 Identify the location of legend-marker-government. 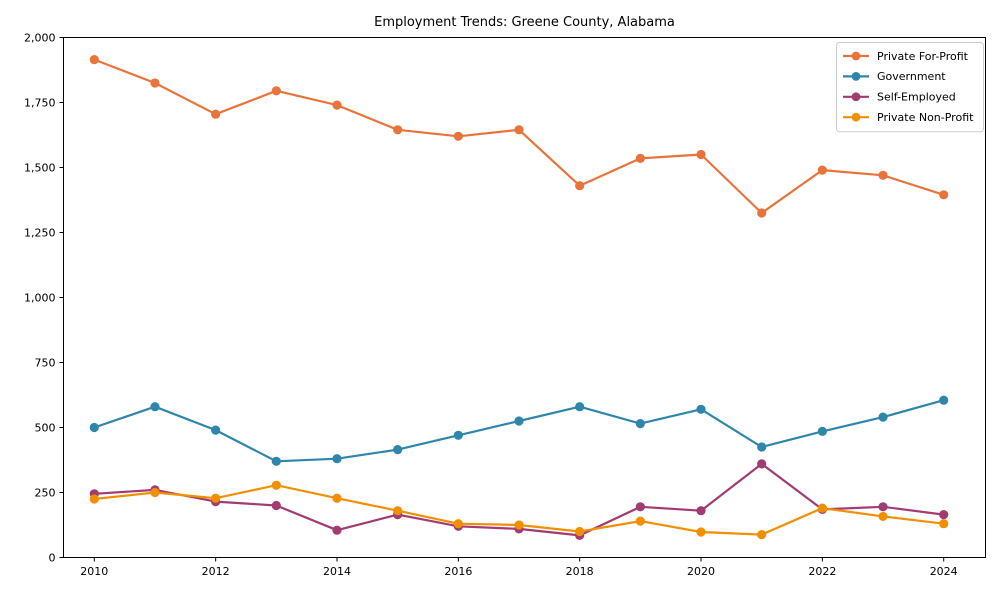
(856, 76).